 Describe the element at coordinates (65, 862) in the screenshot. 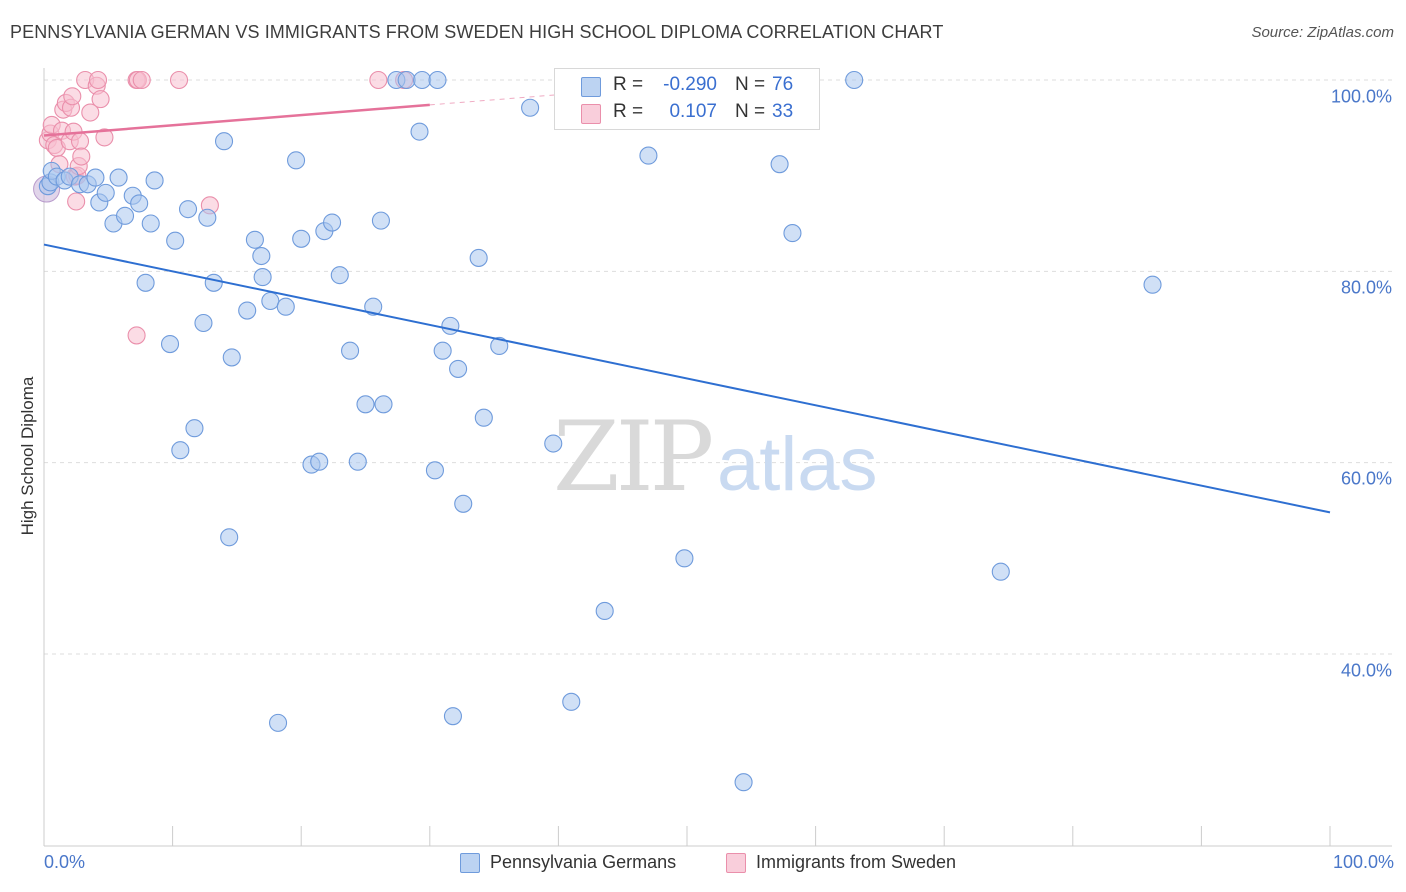

I see `x-tick-label-min: 0.0%` at that location.